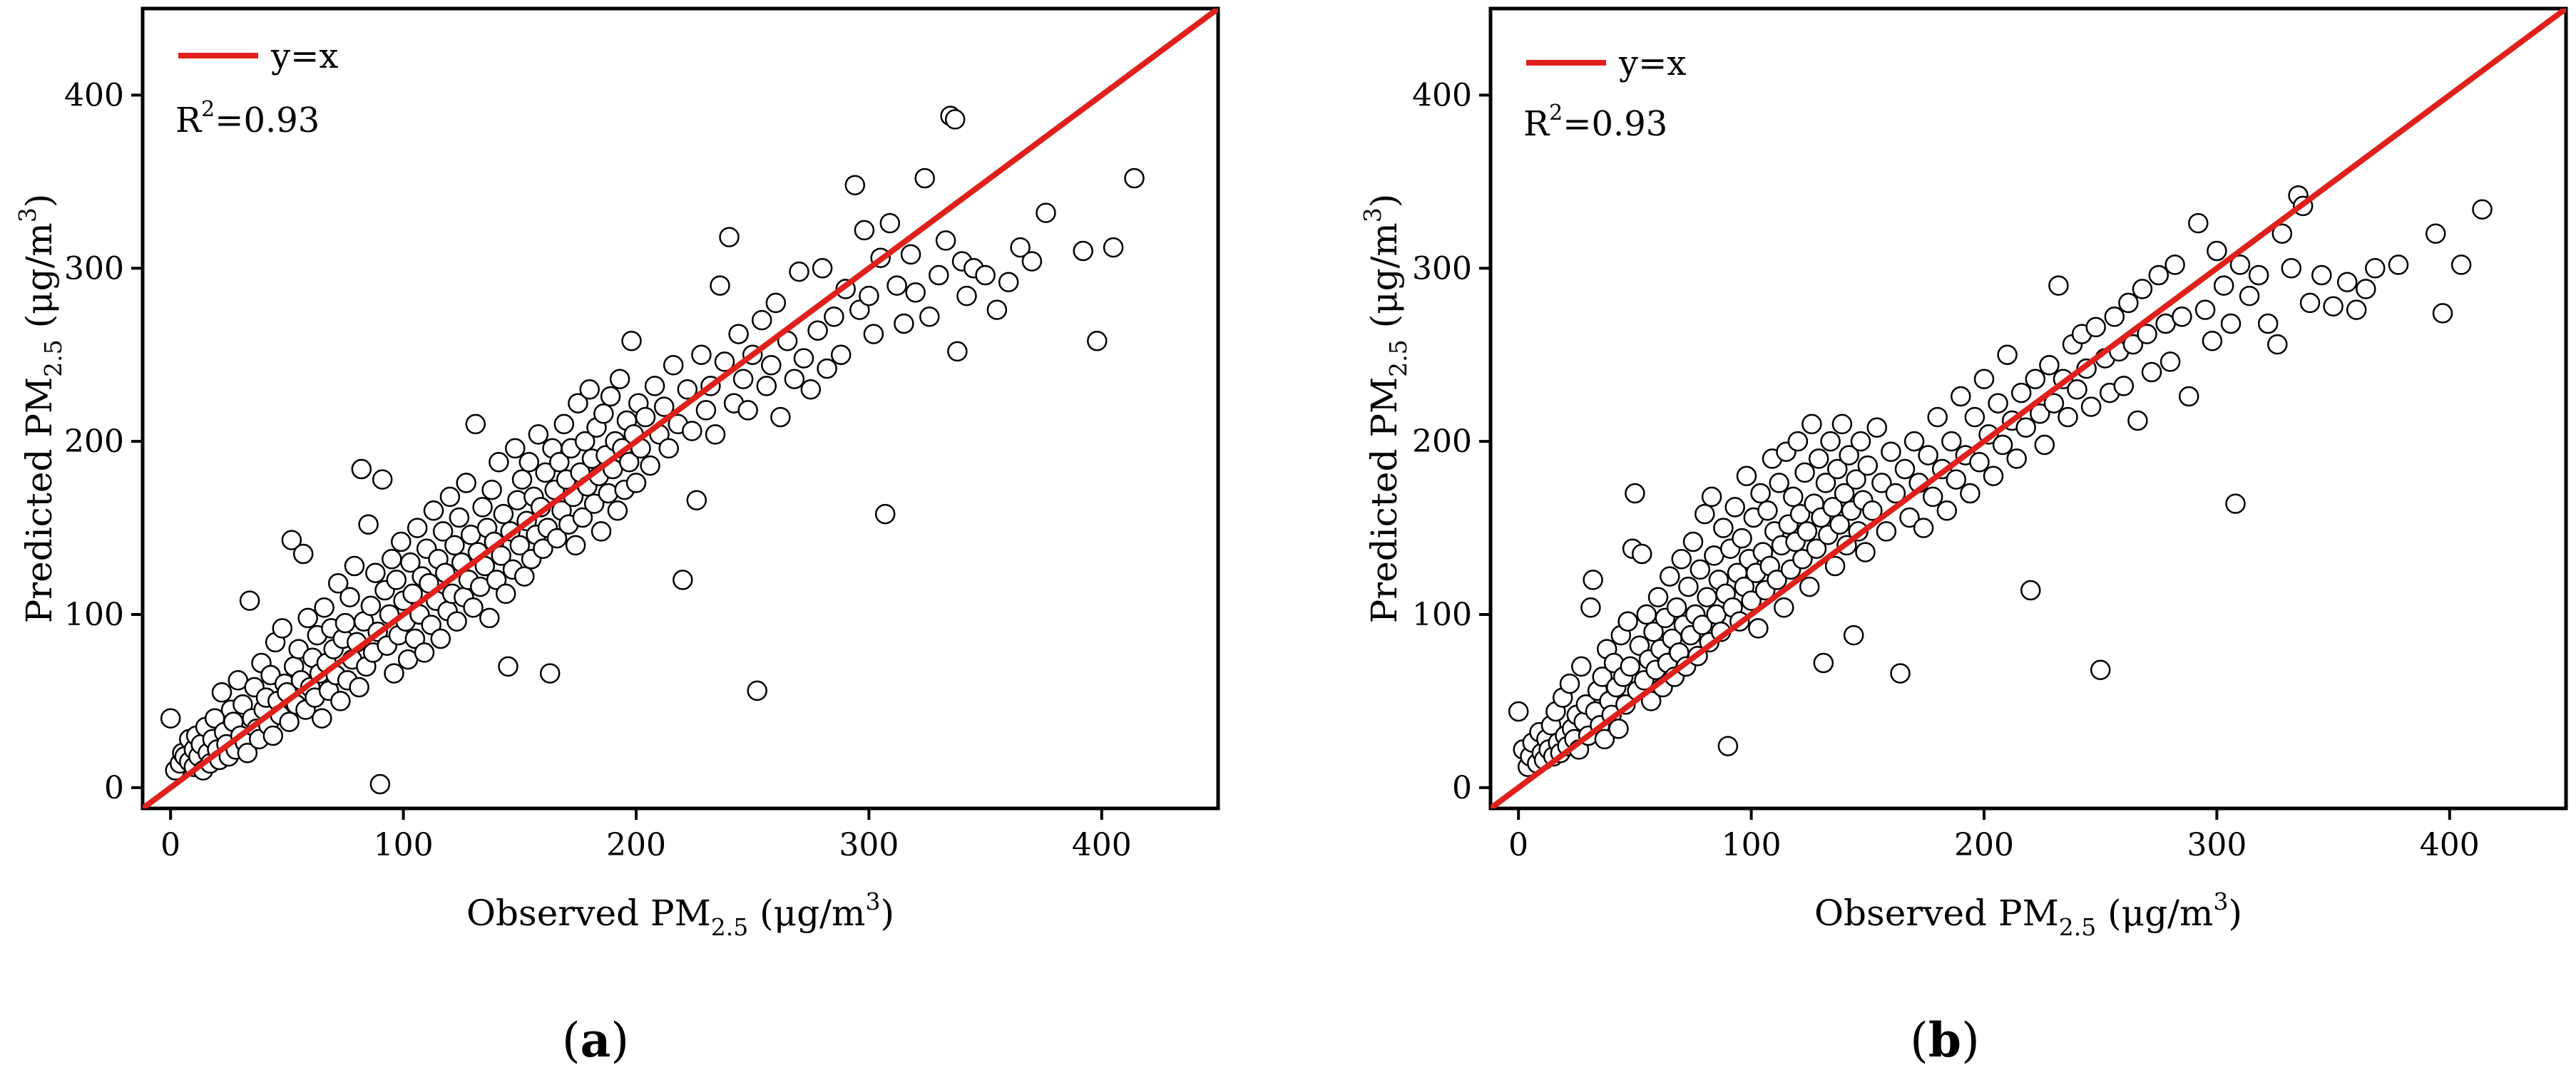  What do you see at coordinates (1945, 1040) in the screenshot?
I see `panel-label-letter: b` at bounding box center [1945, 1040].